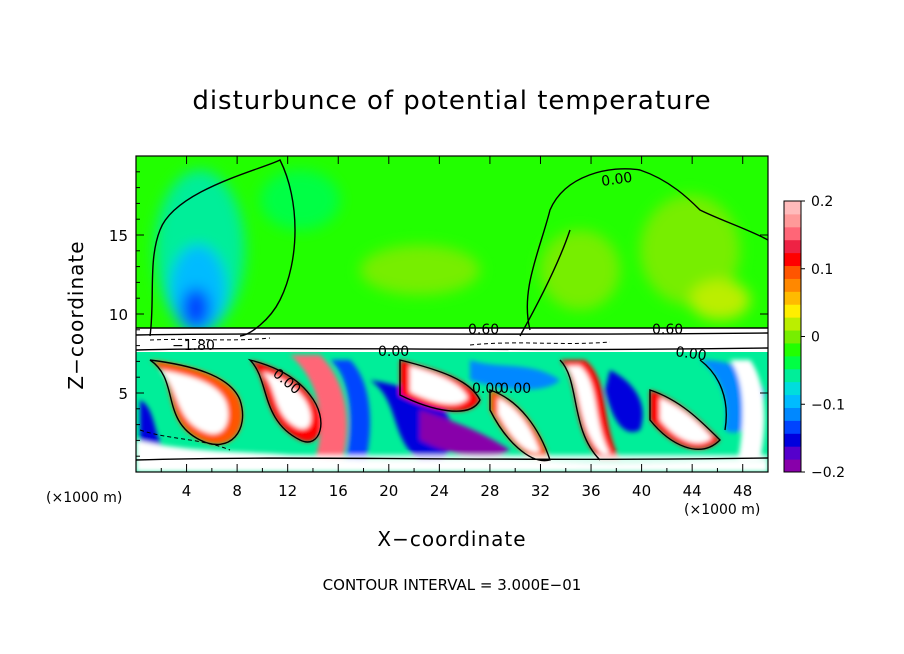 The width and height of the screenshot is (904, 654). Describe the element at coordinates (338, 491) in the screenshot. I see `x-tick-label: 16` at that location.